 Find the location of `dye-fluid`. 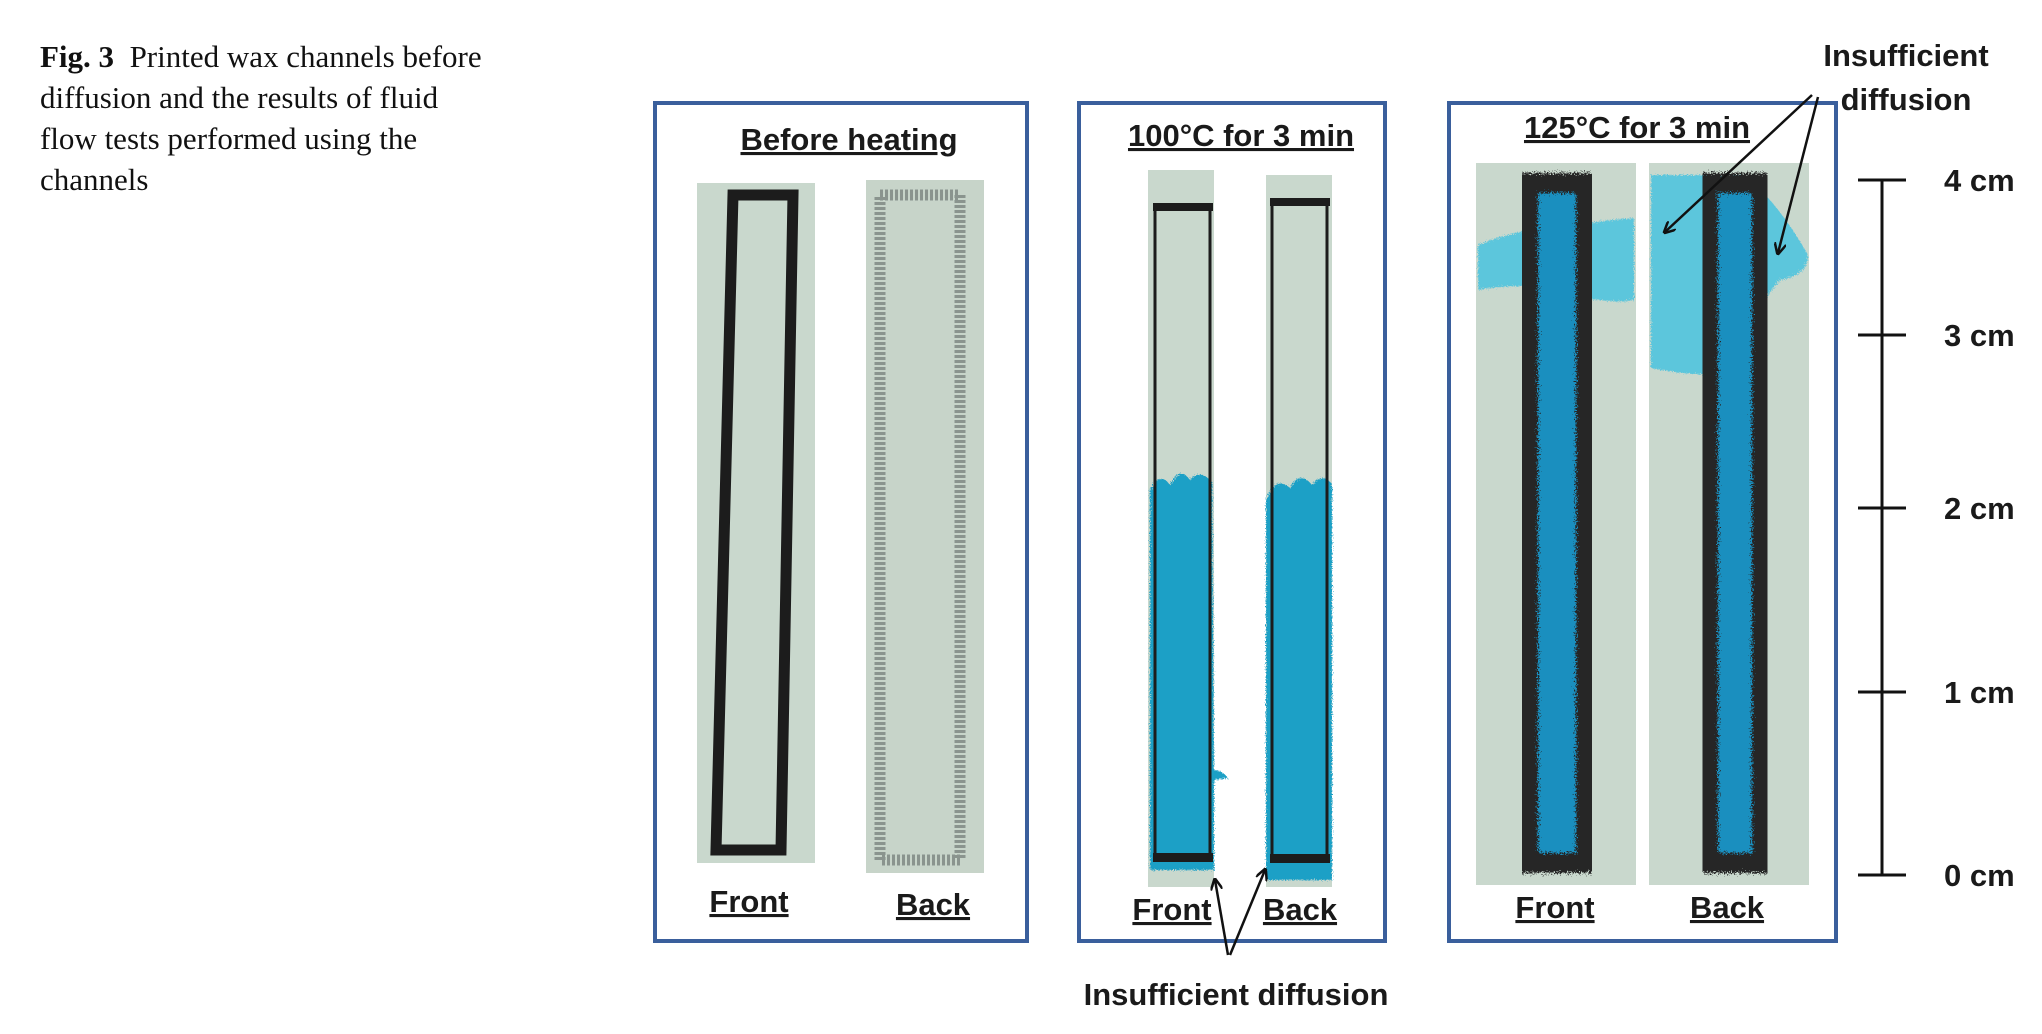

dye-fluid is located at coordinates (1299, 679).